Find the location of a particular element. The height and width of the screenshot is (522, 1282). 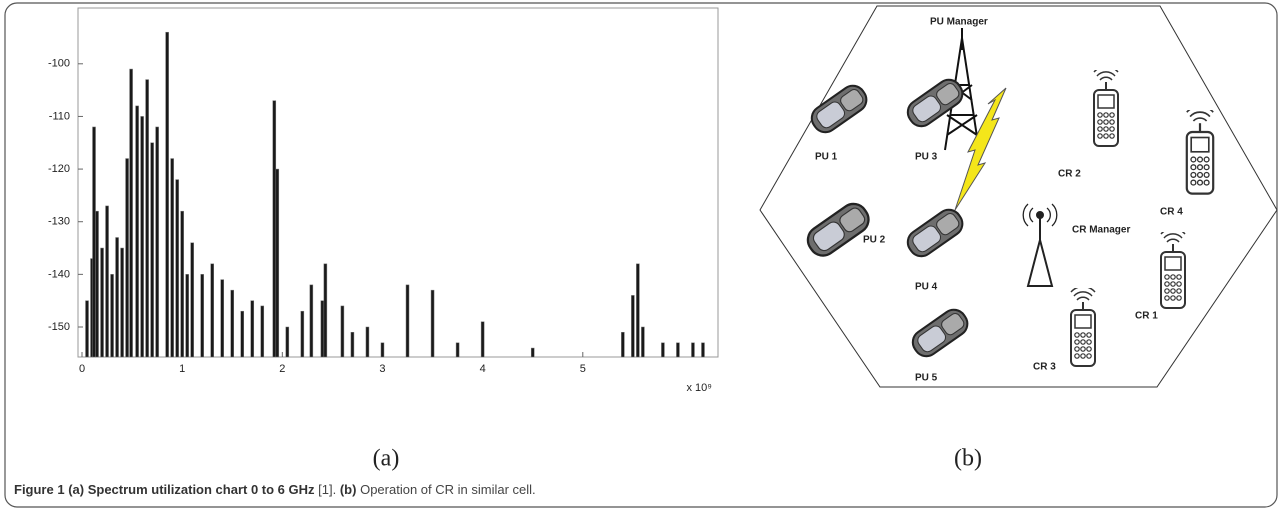

y-tick-label: -110 is located at coordinates (59, 116).